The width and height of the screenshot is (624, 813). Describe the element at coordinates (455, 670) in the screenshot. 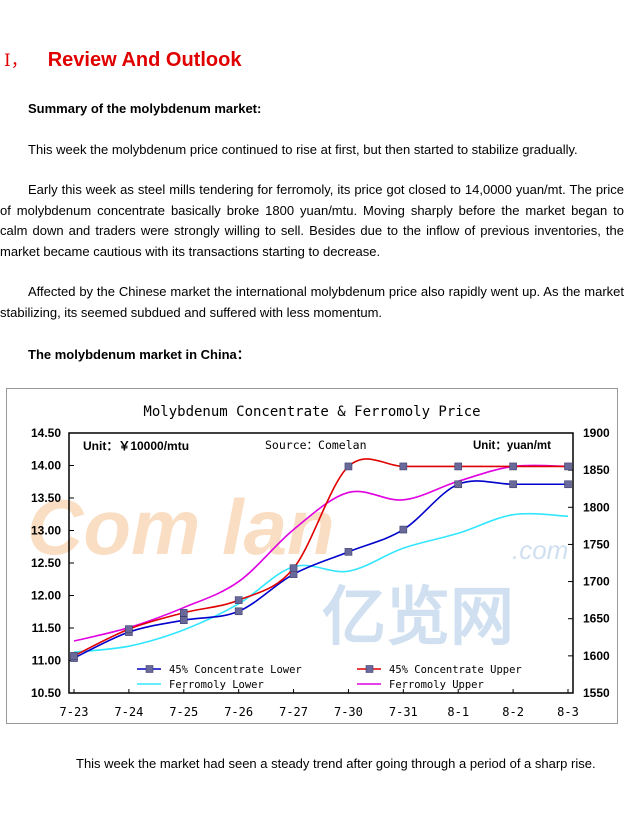

I see `legend-label-45-concentrate-upper: 45% Concentrate Upper` at that location.